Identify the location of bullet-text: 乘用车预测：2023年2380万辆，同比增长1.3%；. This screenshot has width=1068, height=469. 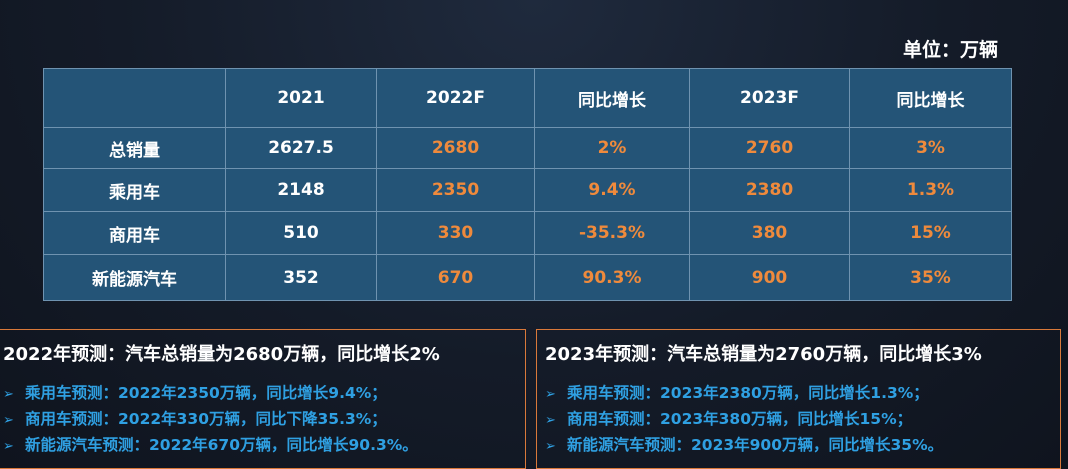
(748, 393).